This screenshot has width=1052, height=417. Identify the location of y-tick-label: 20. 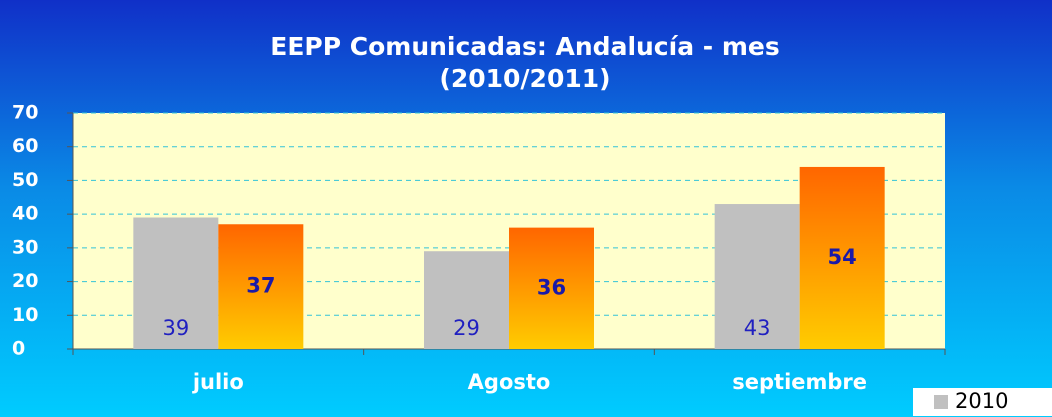
(25, 281).